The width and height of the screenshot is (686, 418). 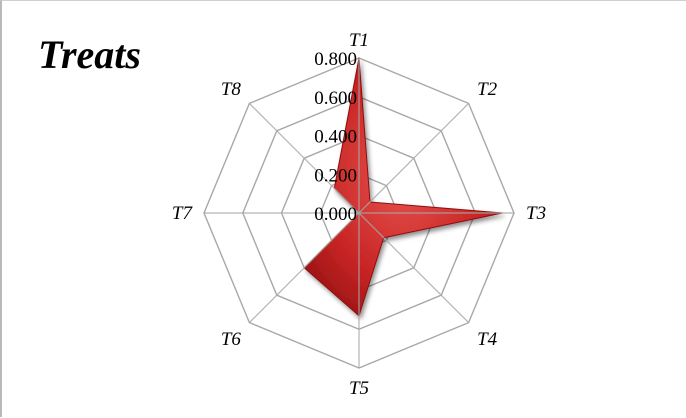 What do you see at coordinates (359, 388) in the screenshot?
I see `axis-label-t5: T5` at bounding box center [359, 388].